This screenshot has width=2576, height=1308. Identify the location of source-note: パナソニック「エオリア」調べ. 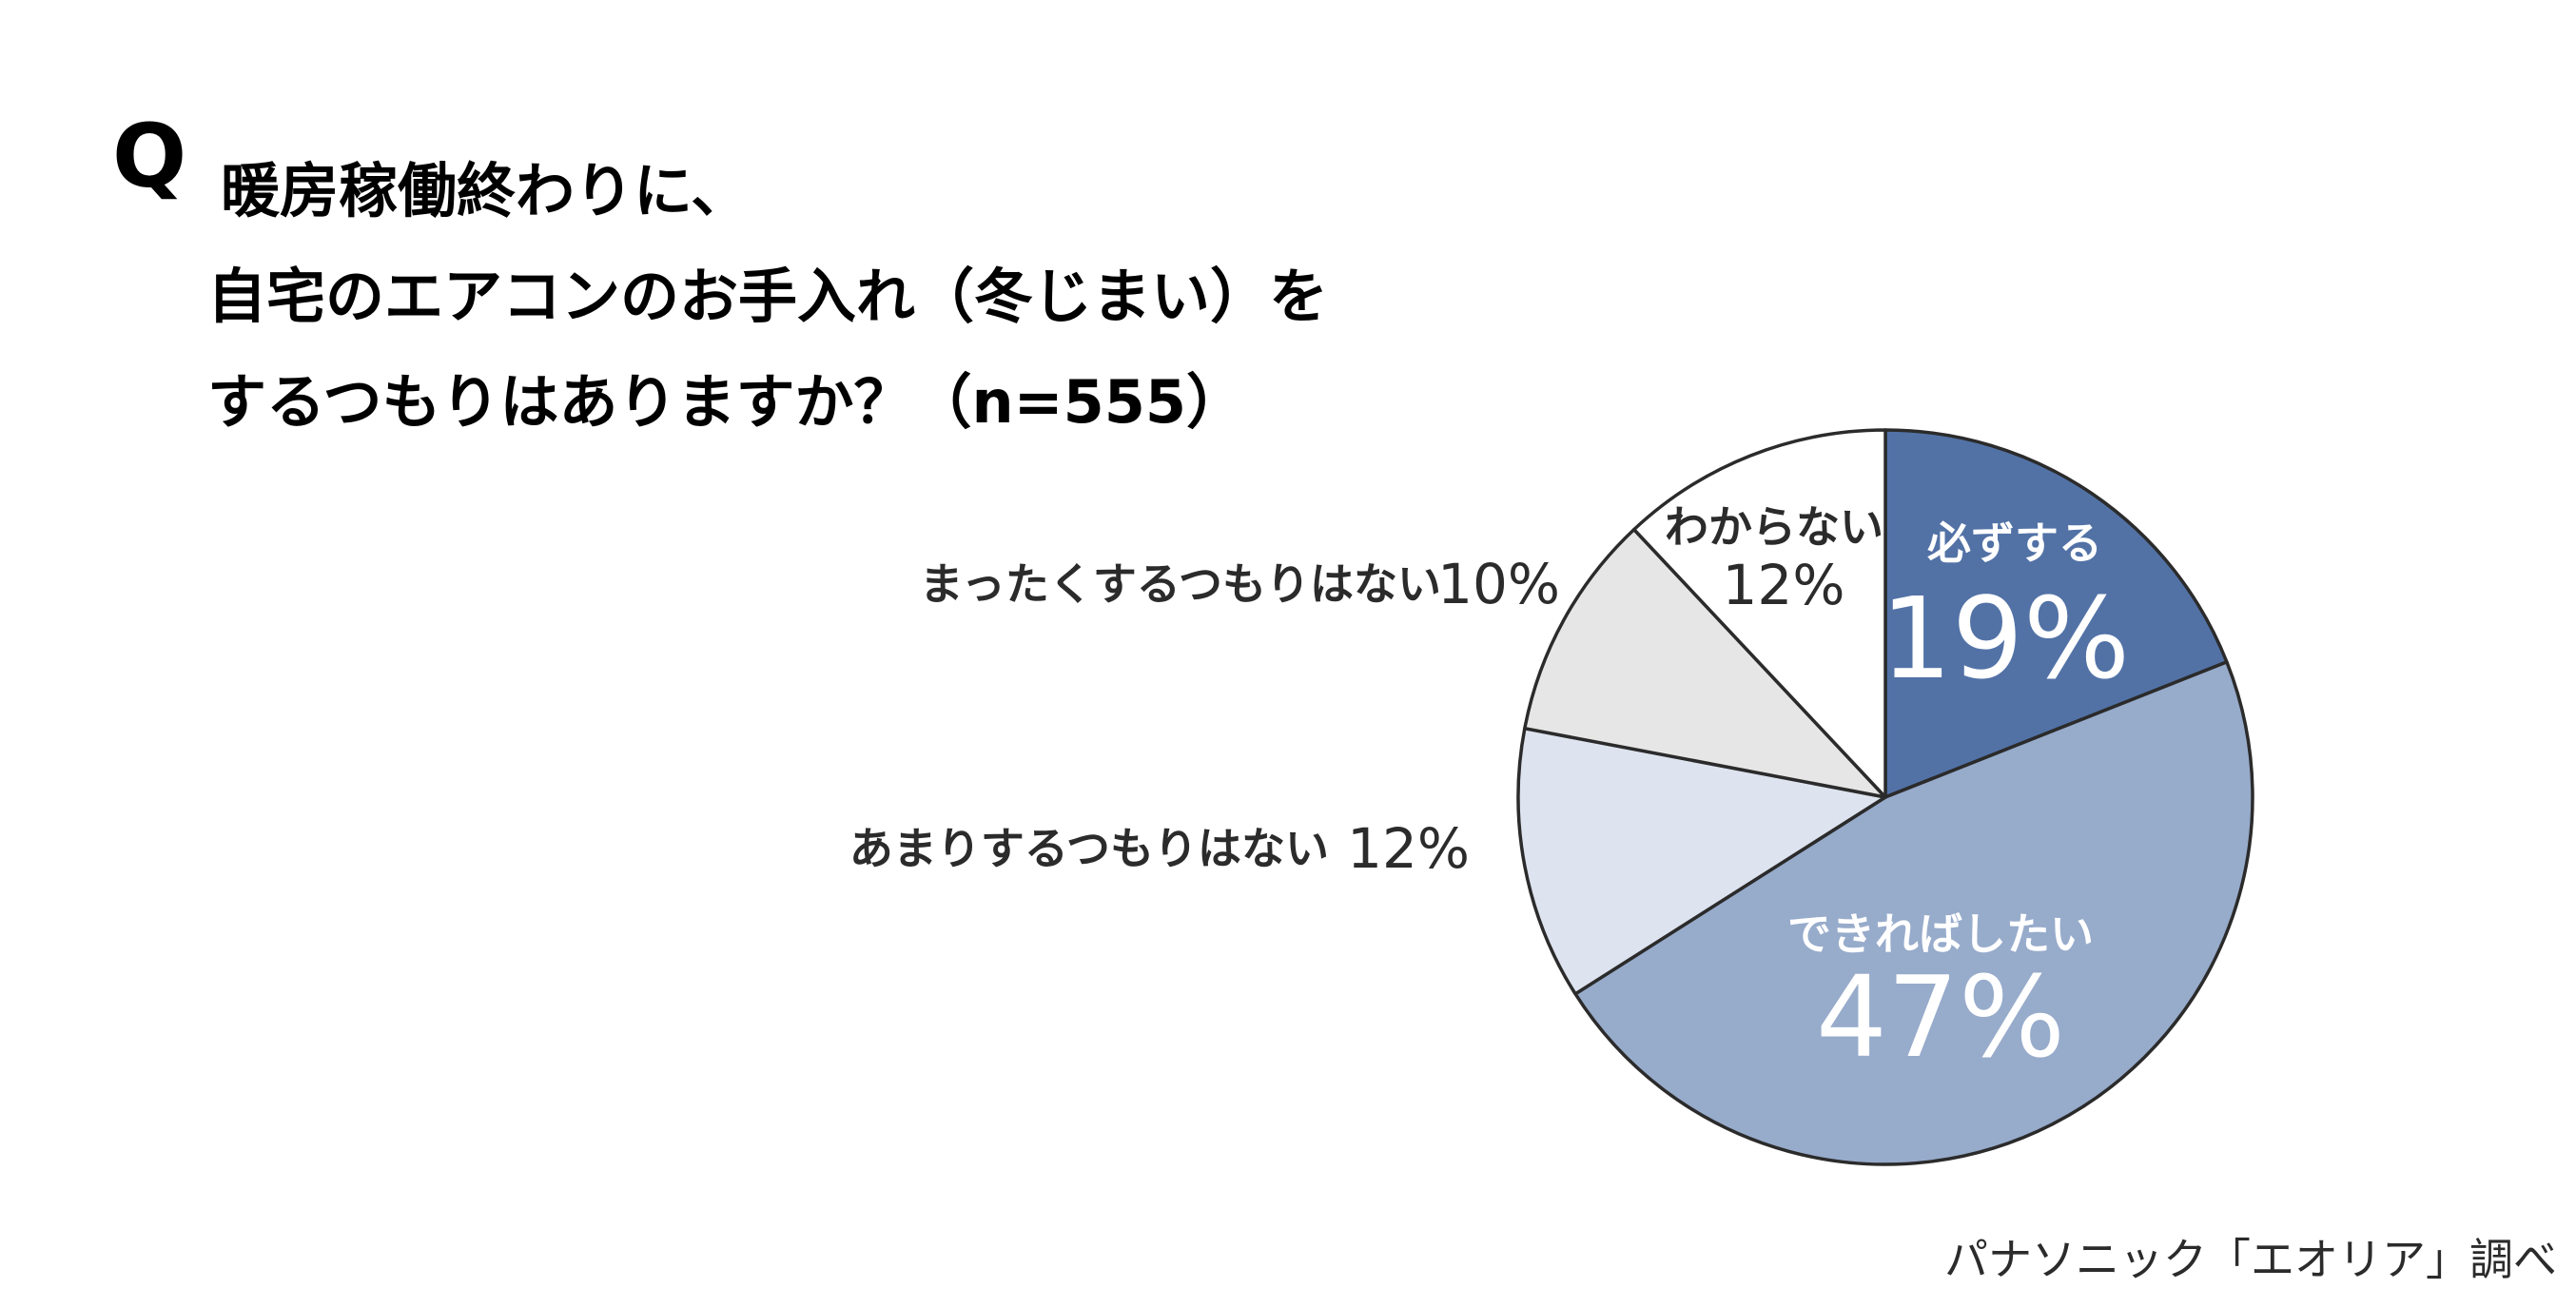
(2250, 1259).